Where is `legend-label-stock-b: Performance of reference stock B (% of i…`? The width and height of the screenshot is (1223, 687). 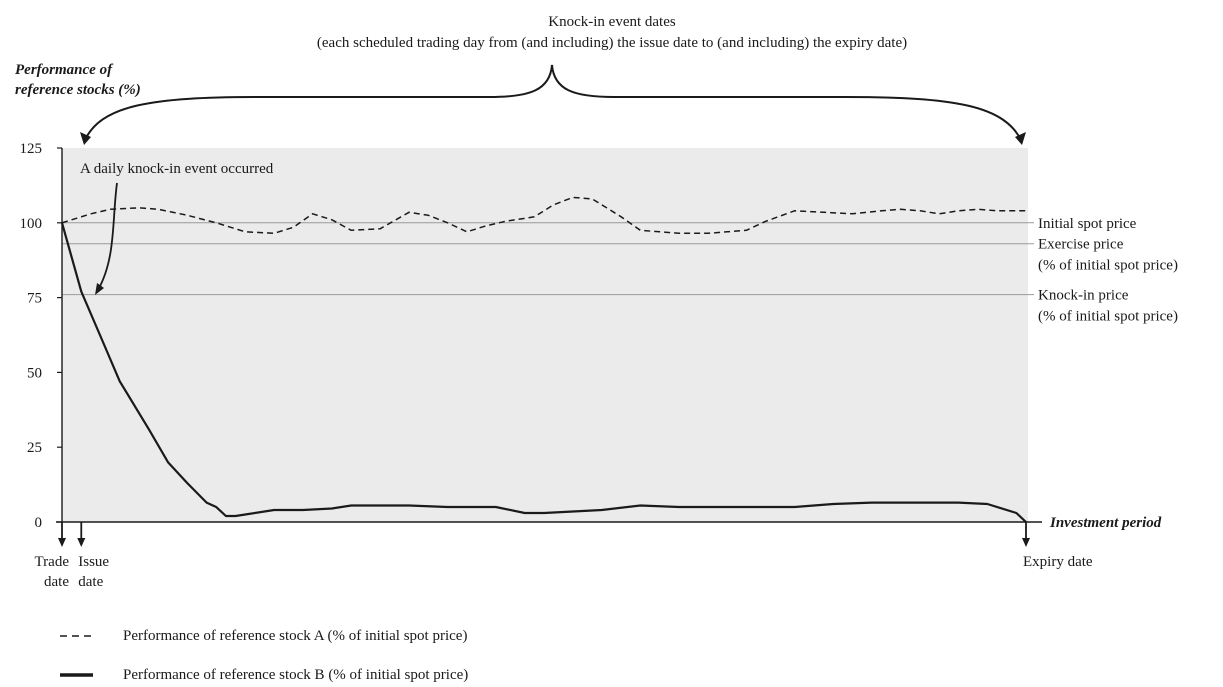
legend-label-stock-b: Performance of reference stock B (% of i… is located at coordinates (295, 675).